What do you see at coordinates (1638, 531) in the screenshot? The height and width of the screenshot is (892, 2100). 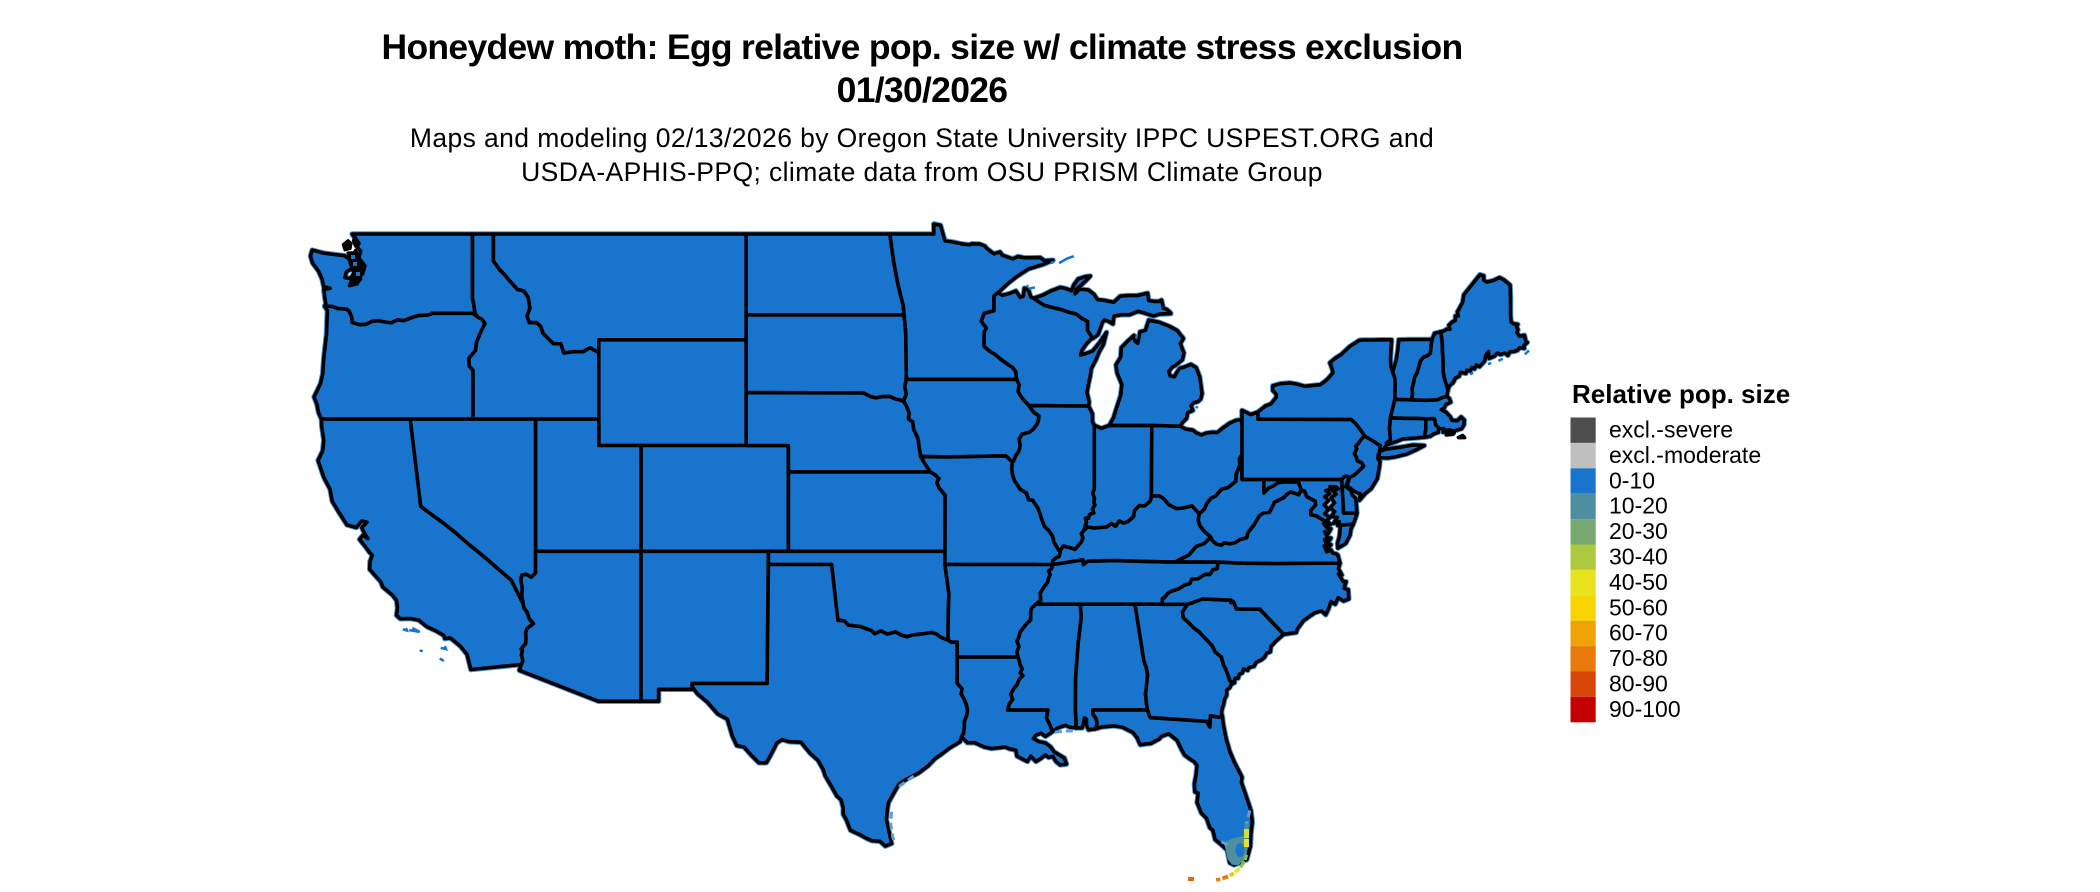 I see `svg-text: 20-30` at bounding box center [1638, 531].